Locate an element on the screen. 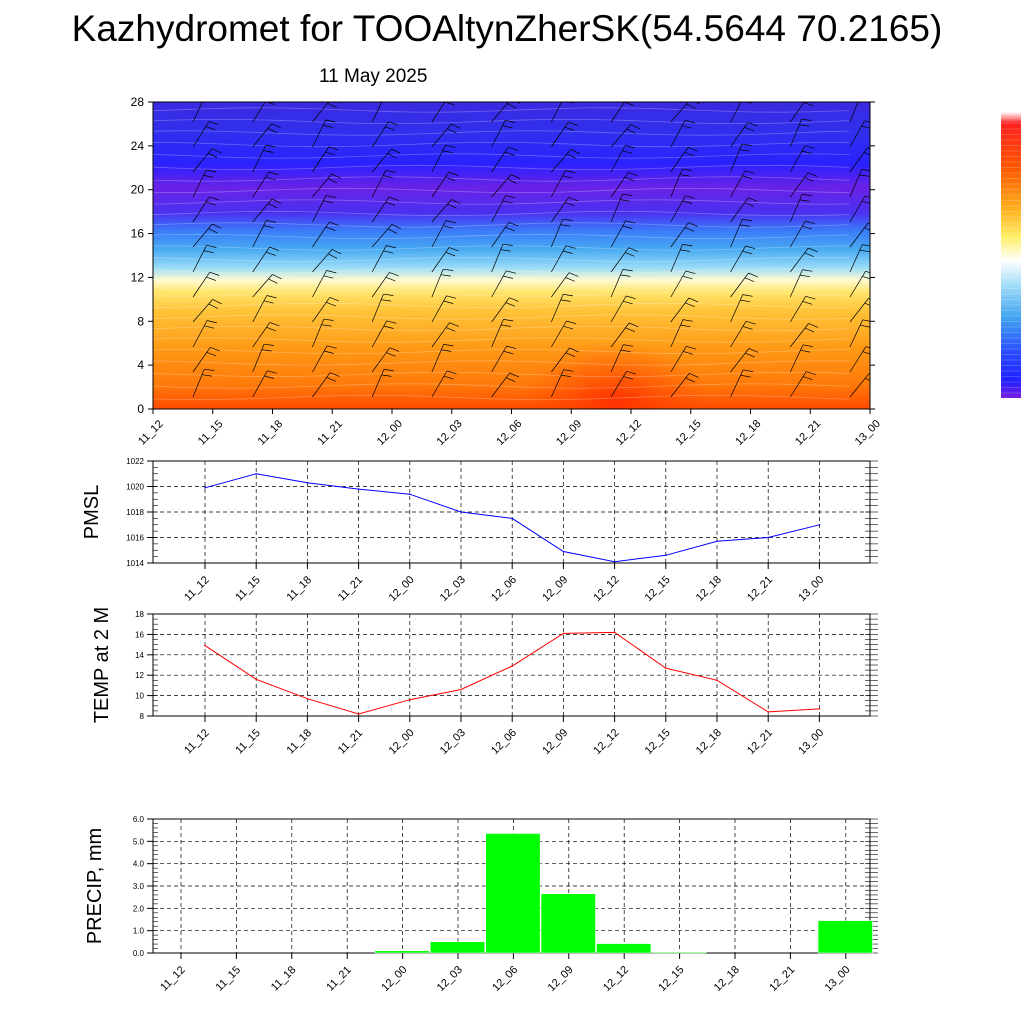 This screenshot has height=1024, width=1024. x-tick-label: 11_18 is located at coordinates (300, 742).